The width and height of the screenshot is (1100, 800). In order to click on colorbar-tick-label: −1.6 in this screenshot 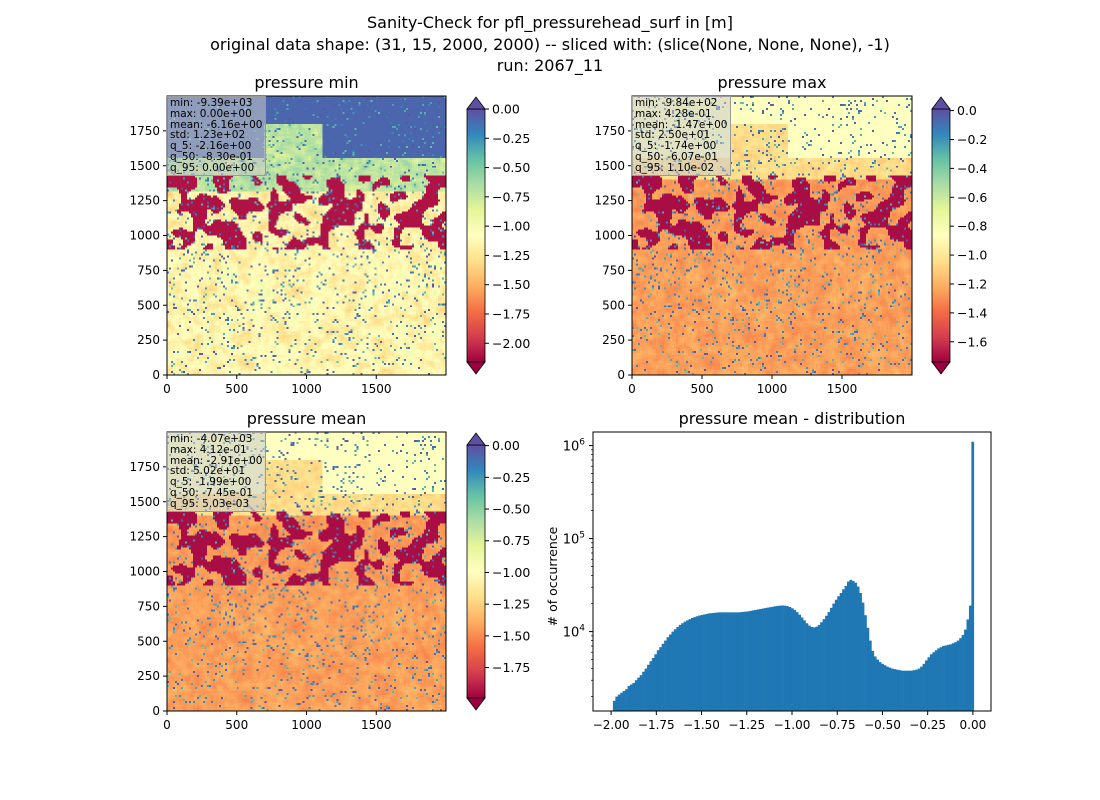, I will do `click(972, 341)`.